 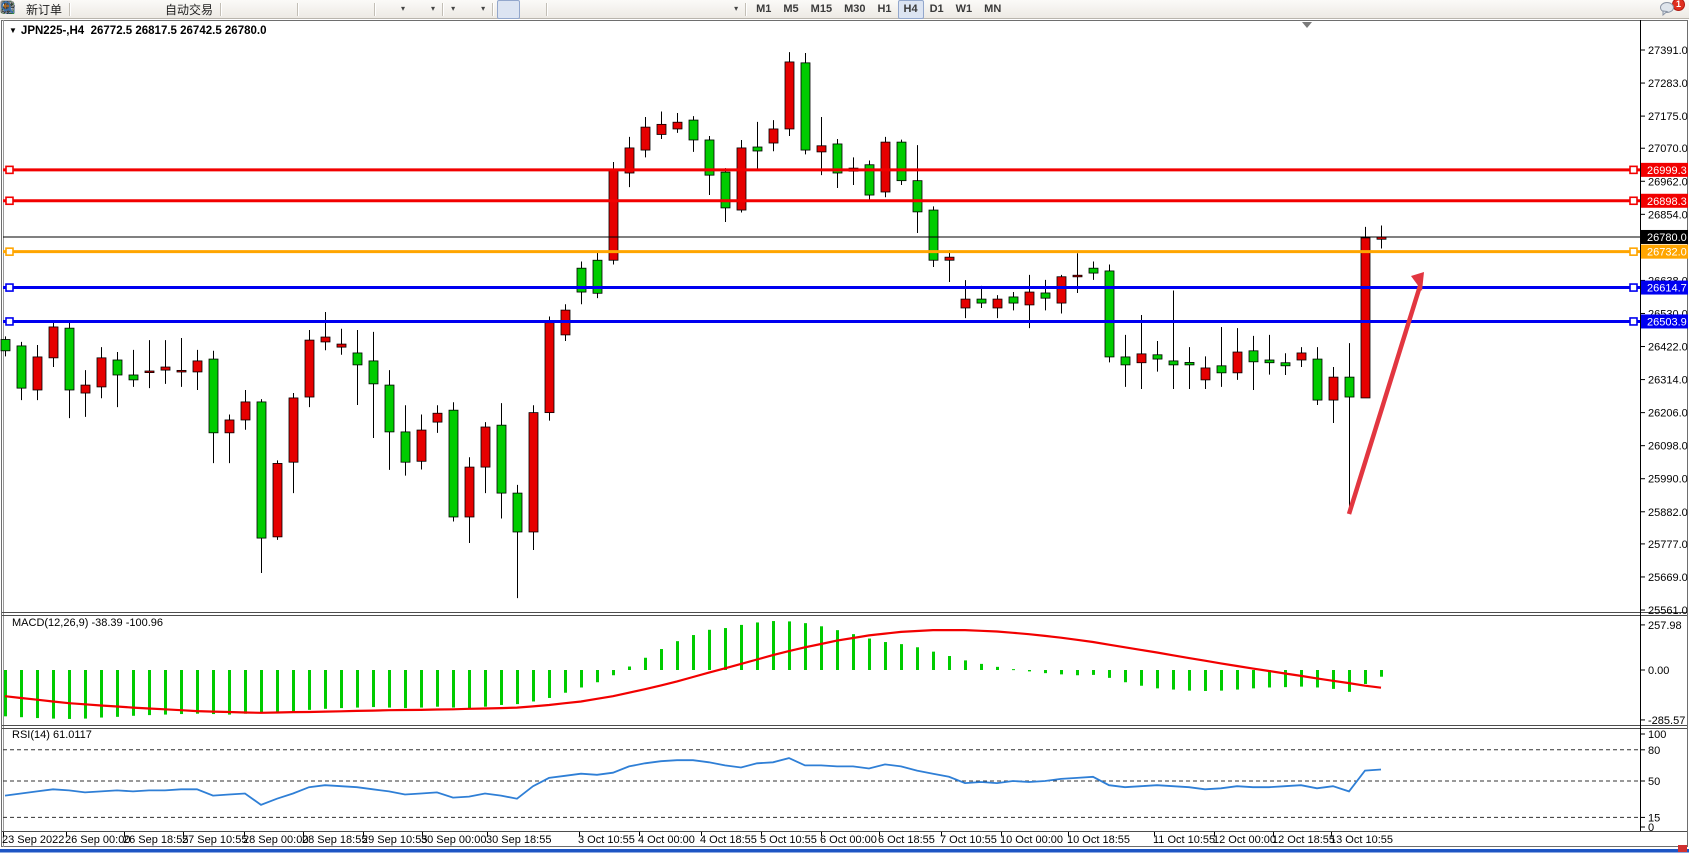 I want to click on autotrading-button: 自动交易, so click(x=109, y=9).